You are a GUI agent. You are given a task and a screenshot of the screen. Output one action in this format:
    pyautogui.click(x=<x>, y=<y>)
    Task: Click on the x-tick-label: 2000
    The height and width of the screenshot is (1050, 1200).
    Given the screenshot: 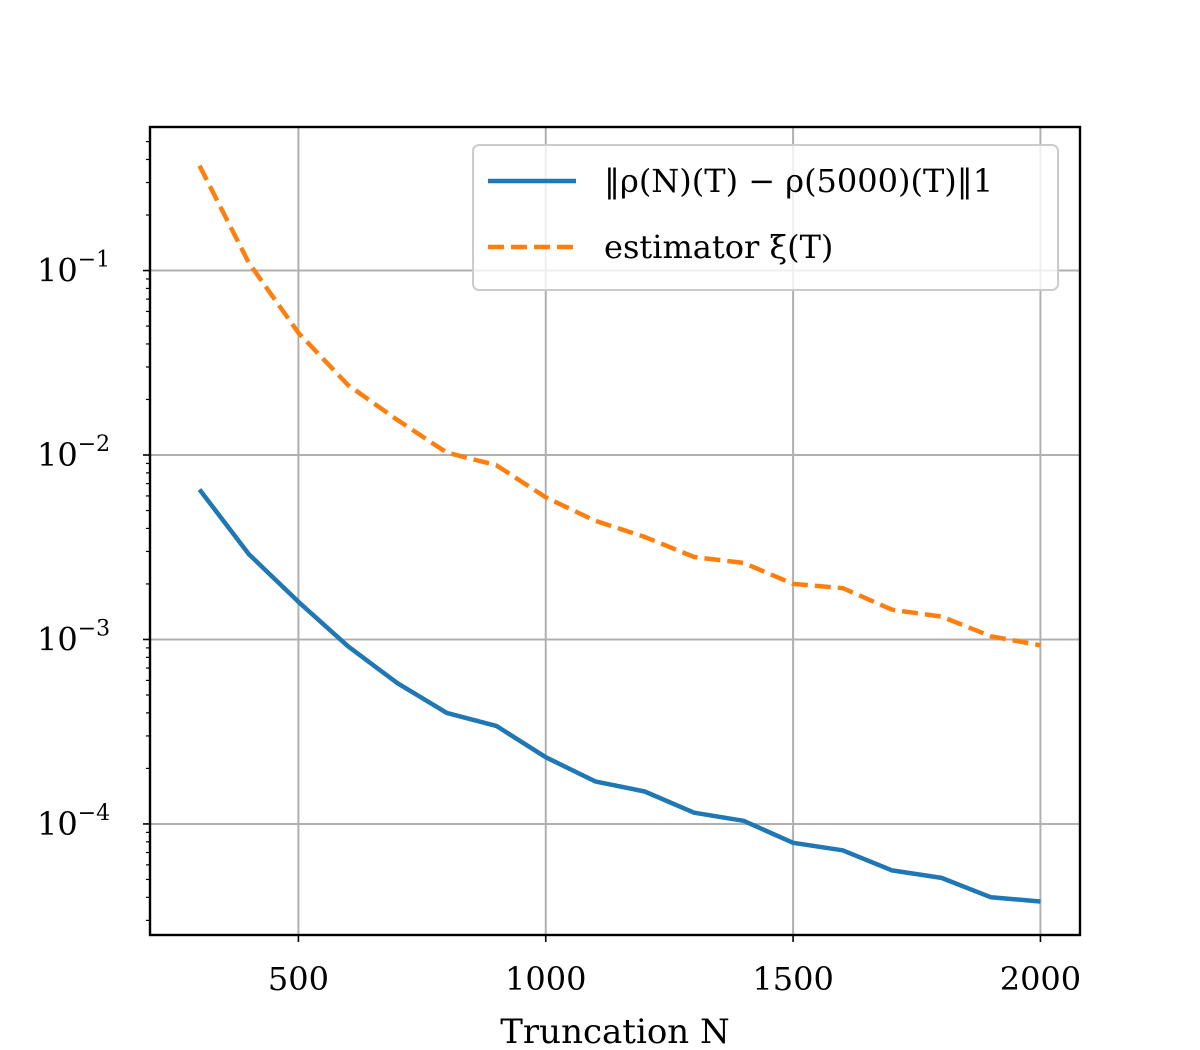 What is the action you would take?
    pyautogui.click(x=1040, y=979)
    